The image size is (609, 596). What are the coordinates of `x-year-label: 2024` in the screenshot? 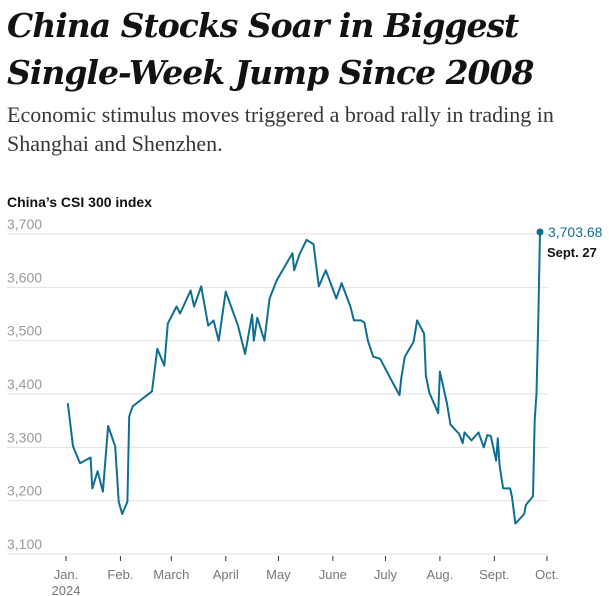 It's located at (66, 589).